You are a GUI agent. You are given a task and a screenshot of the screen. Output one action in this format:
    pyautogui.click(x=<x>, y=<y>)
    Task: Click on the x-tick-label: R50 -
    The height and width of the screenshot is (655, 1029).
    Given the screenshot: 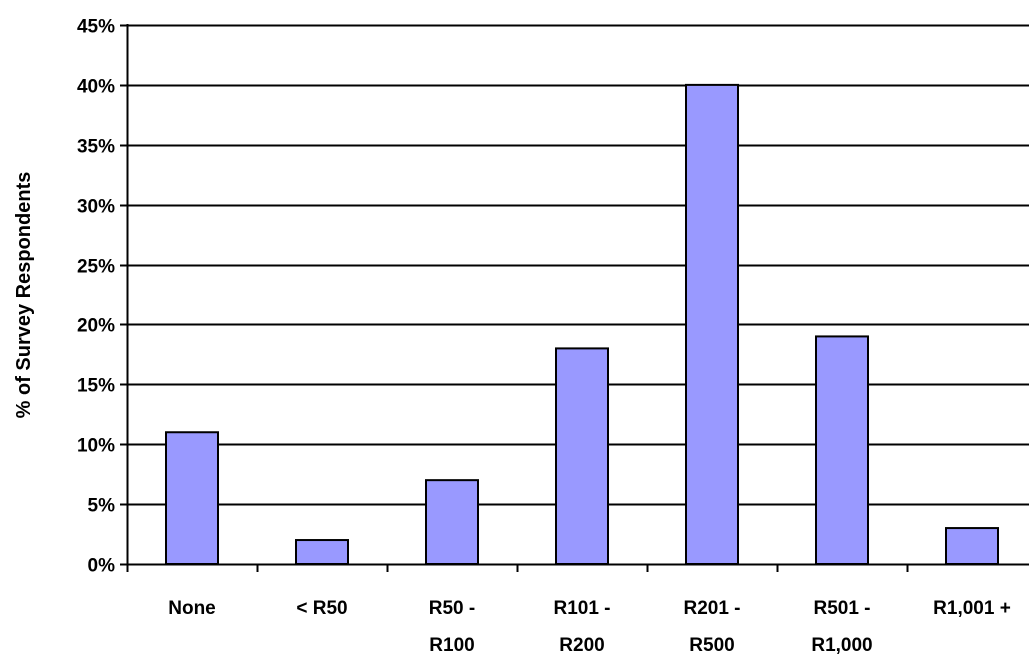 What is the action you would take?
    pyautogui.click(x=452, y=608)
    